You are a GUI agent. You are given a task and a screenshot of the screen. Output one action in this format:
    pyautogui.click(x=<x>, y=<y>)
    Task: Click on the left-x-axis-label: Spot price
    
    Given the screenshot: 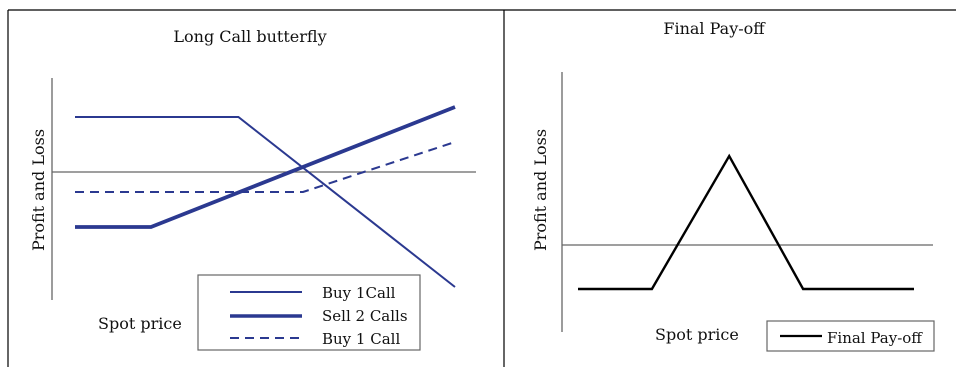 What is the action you would take?
    pyautogui.click(x=140, y=323)
    